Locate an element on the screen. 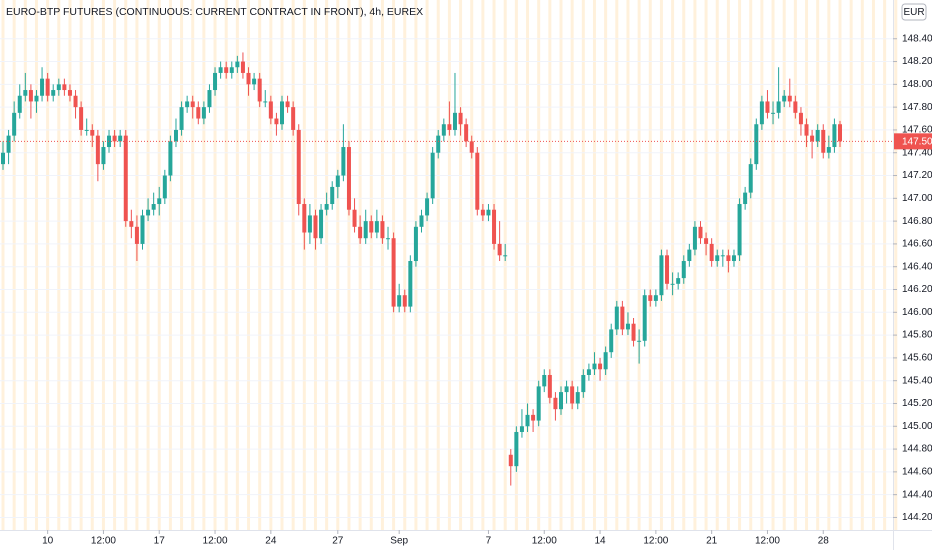 The width and height of the screenshot is (932, 550). y-tick-label: 144.60 is located at coordinates (917, 472).